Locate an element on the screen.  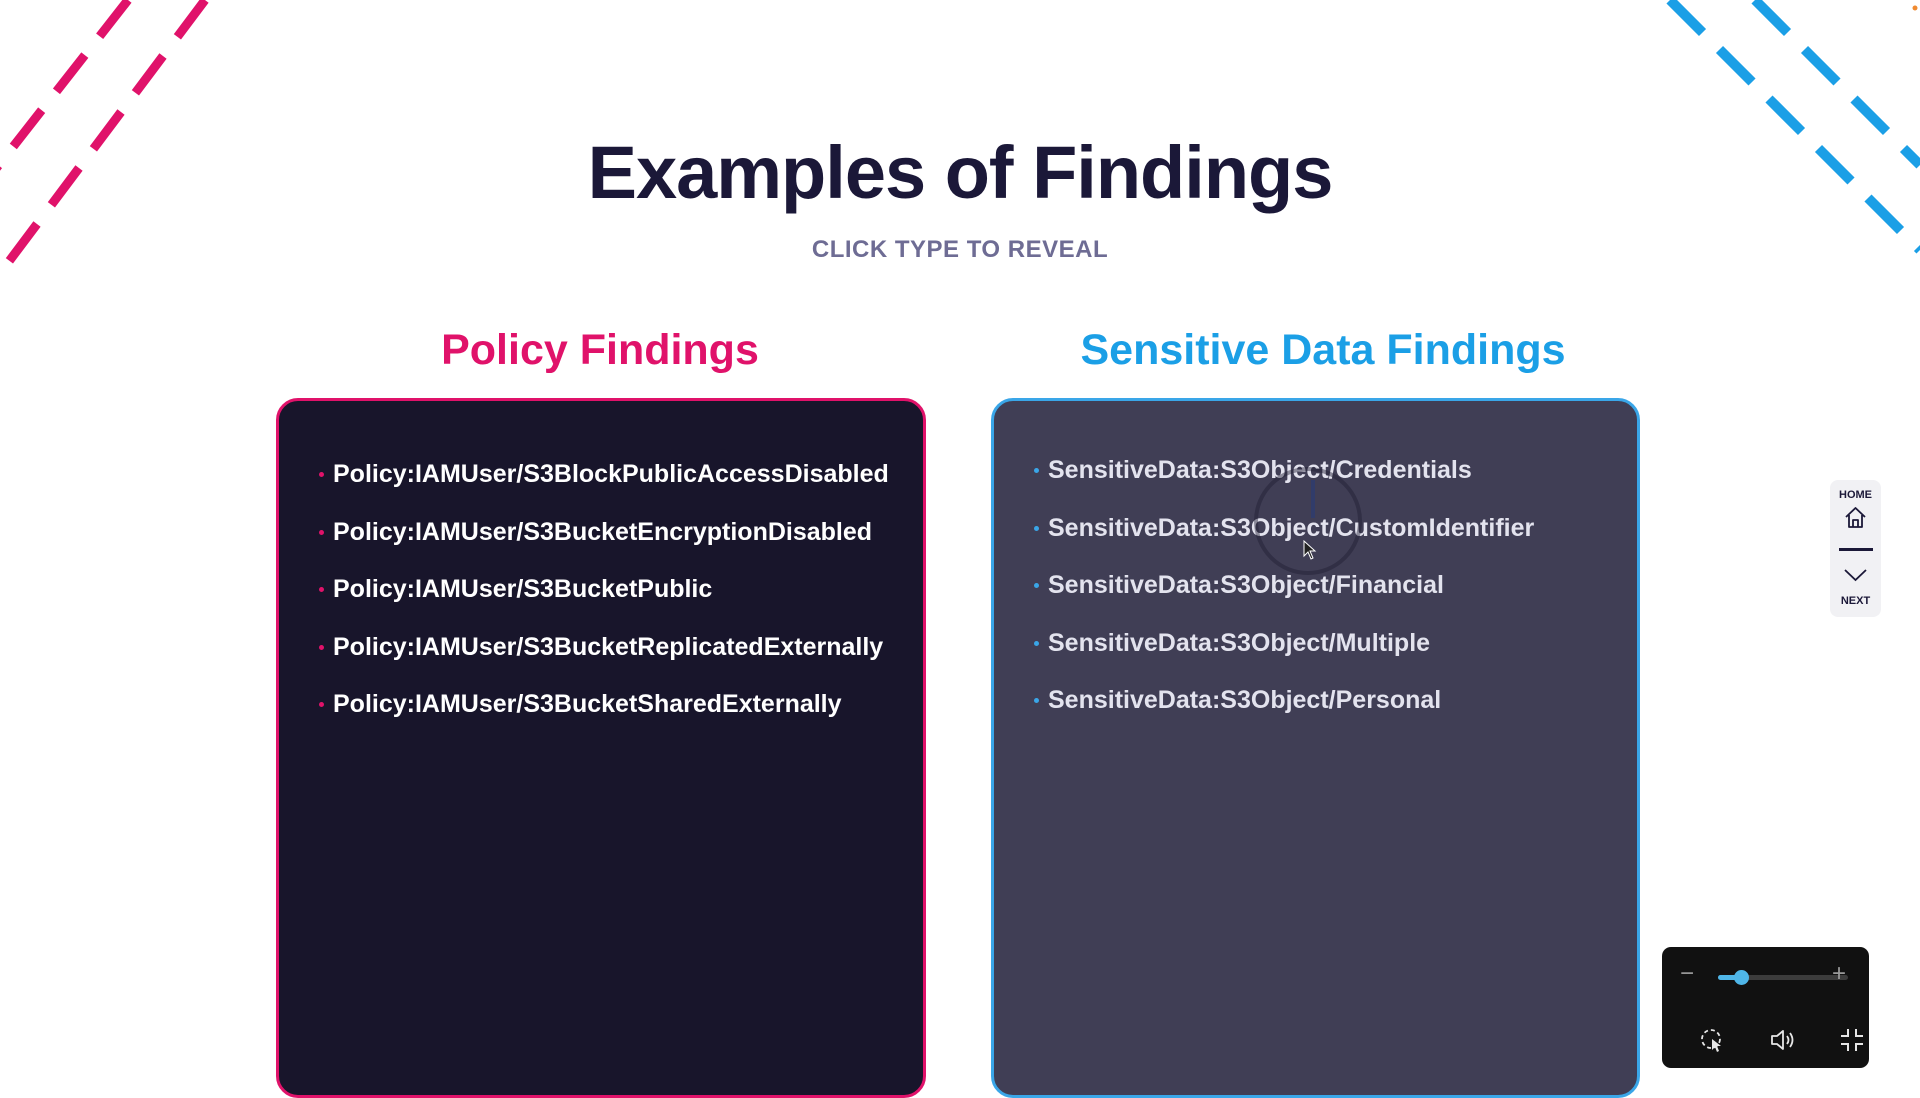
finding-label: SensitiveData:S3Object/Credentials is located at coordinates (1260, 470).